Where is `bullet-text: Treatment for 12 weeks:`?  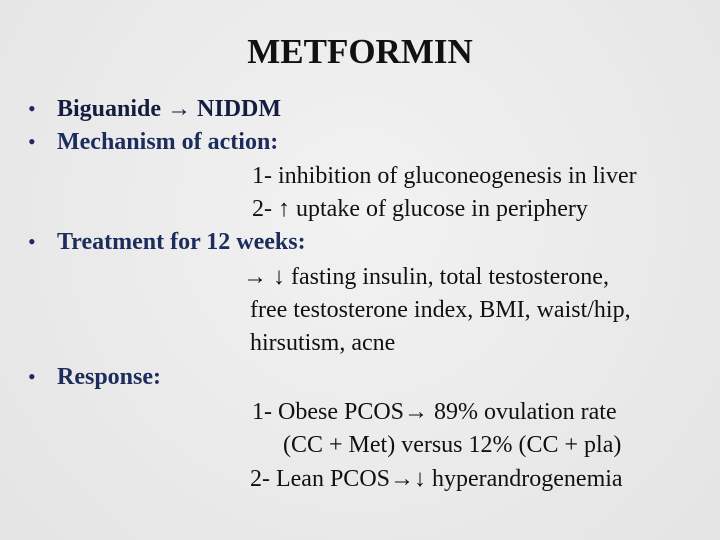
bullet-text: Treatment for 12 weeks: is located at coordinates (181, 242).